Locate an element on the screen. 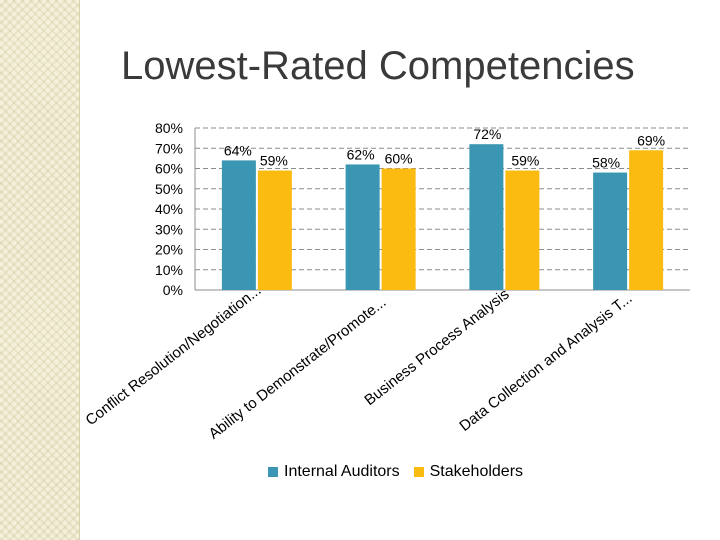  y-tick-label: 80% is located at coordinates (169, 128).